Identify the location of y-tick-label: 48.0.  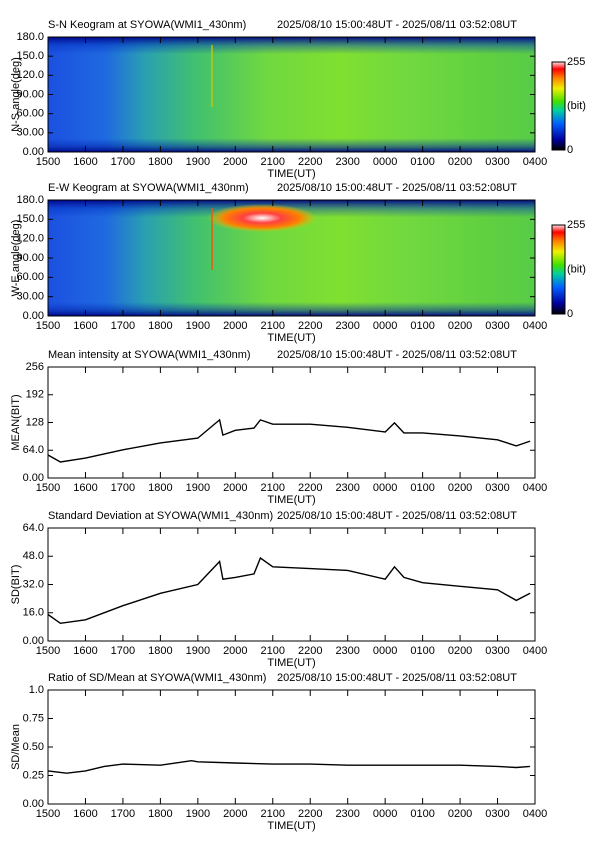
(33, 556).